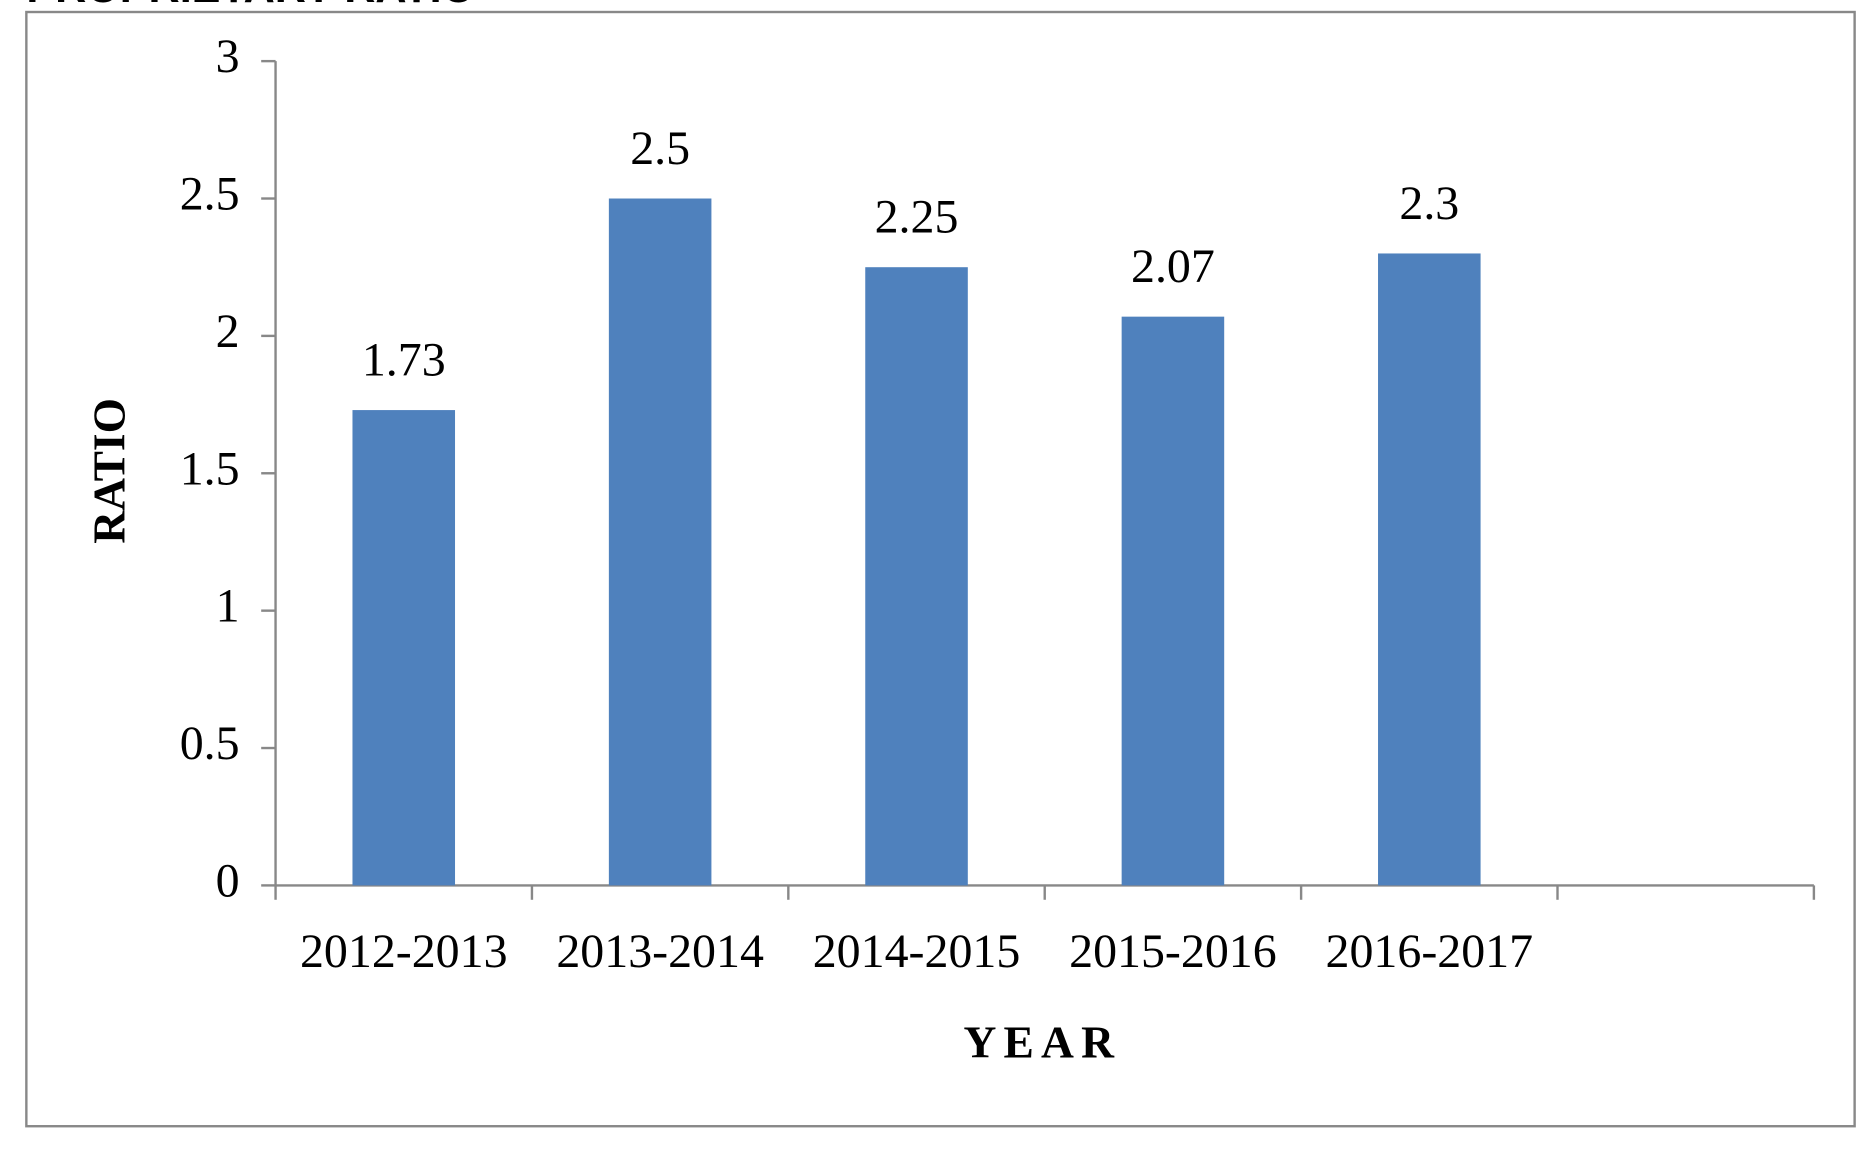 The height and width of the screenshot is (1158, 1869). What do you see at coordinates (660, 951) in the screenshot?
I see `x-tick-label: 2013-2014` at bounding box center [660, 951].